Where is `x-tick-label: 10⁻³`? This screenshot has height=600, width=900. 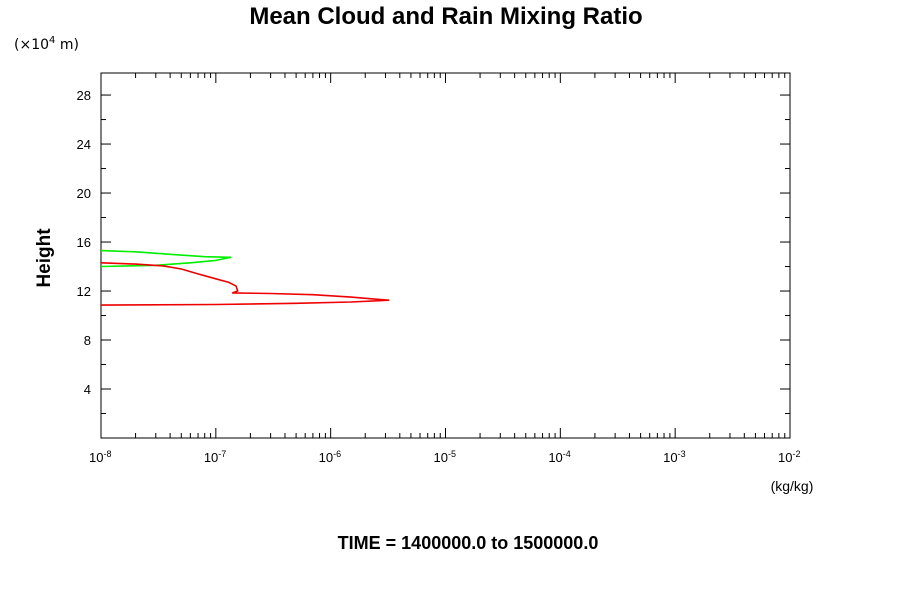 x-tick-label: 10⁻³ is located at coordinates (674, 457).